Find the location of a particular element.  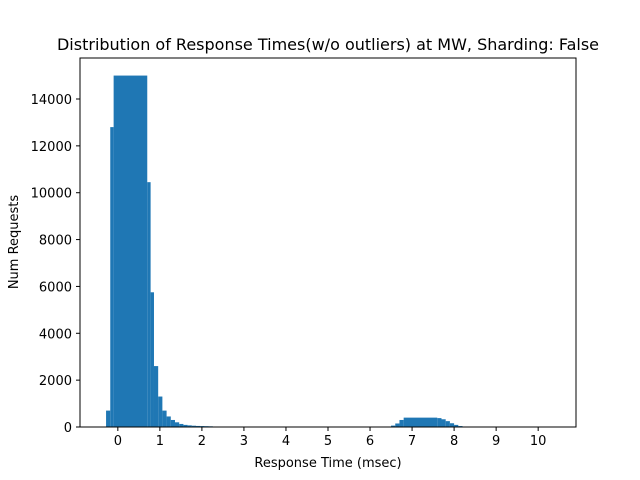

y-axis-ticks: 0 2000 4000 6000 8000 10000 12000 14000 is located at coordinates (55, 264).